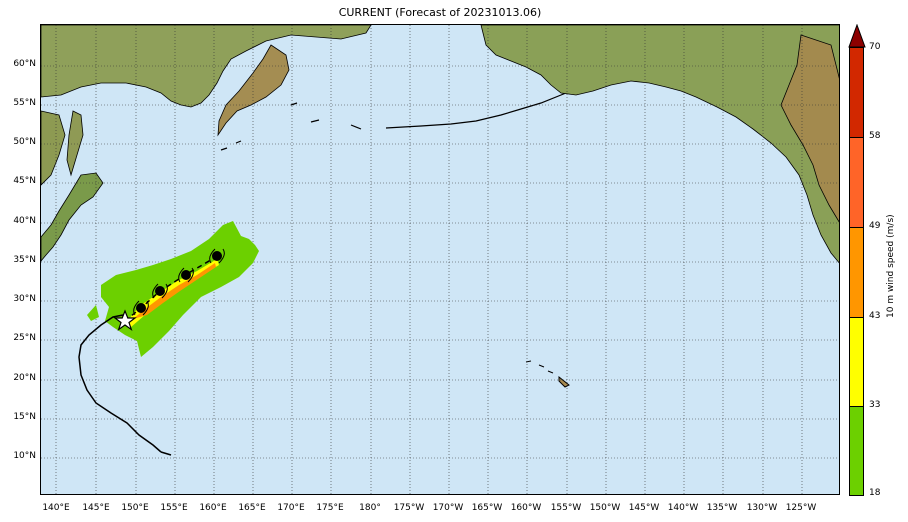 Image resolution: width=908 pixels, height=522 pixels. Describe the element at coordinates (24, 299) in the screenshot. I see `lat-label-30n: 30°N` at that location.